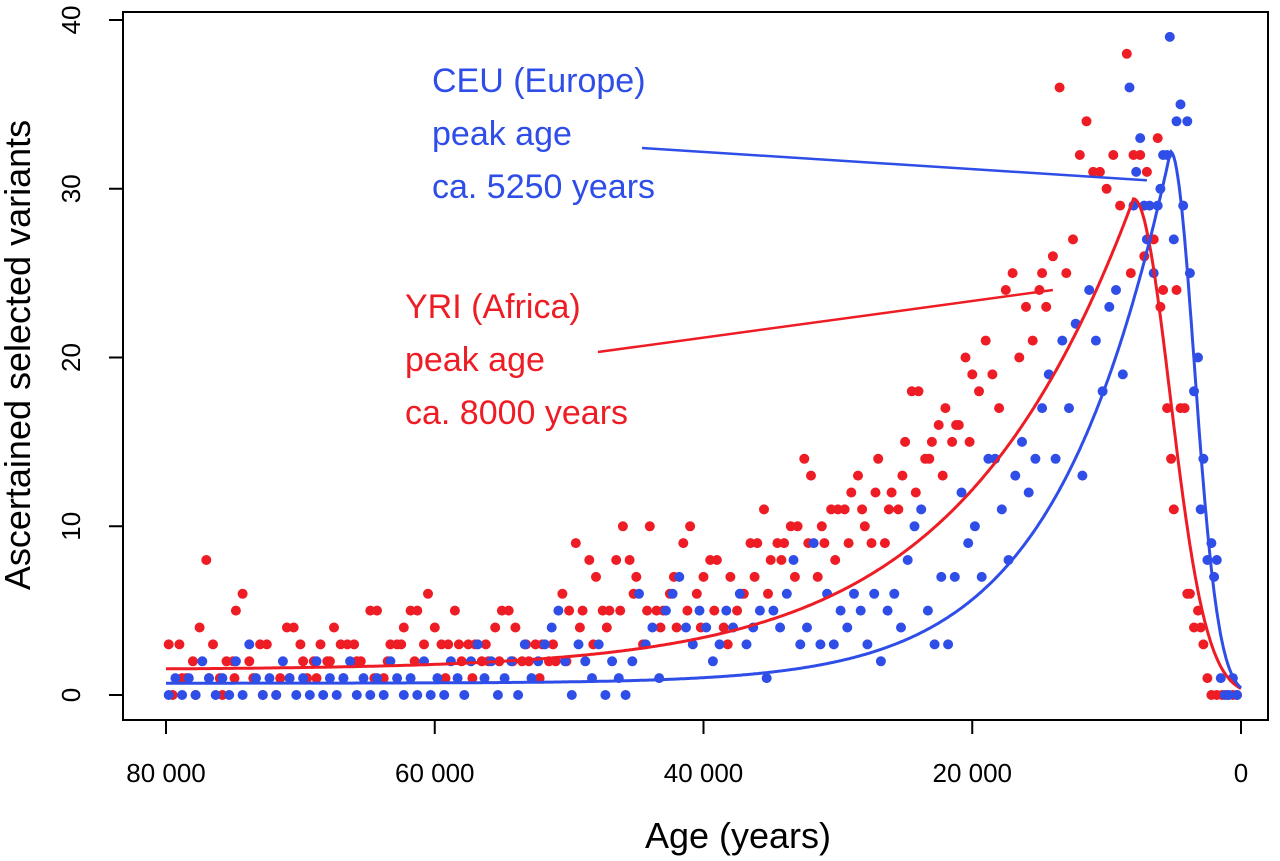 This screenshot has width=1280, height=861. What do you see at coordinates (704, 773) in the screenshot?
I see `x-tick-label: 40 000` at bounding box center [704, 773].